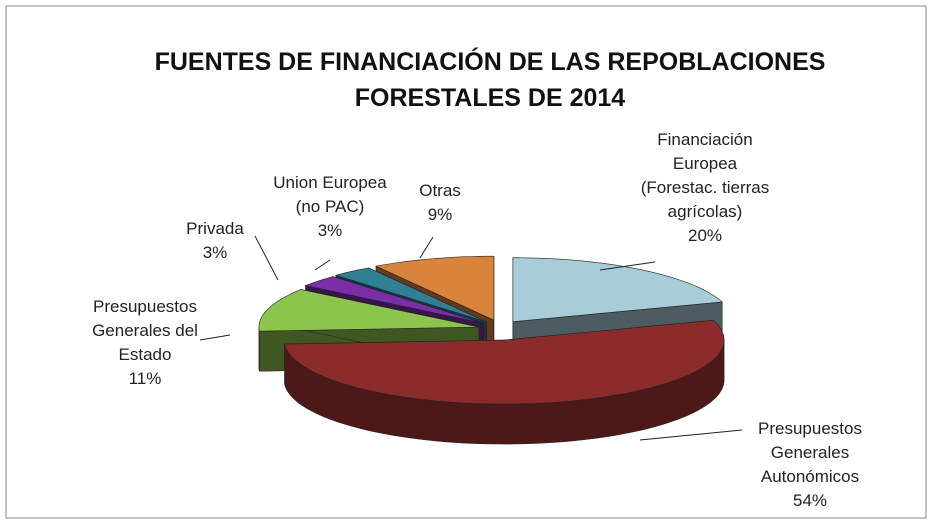 This screenshot has width=936, height=524. What do you see at coordinates (145, 378) in the screenshot?
I see `slice-value-label: 11%` at bounding box center [145, 378].